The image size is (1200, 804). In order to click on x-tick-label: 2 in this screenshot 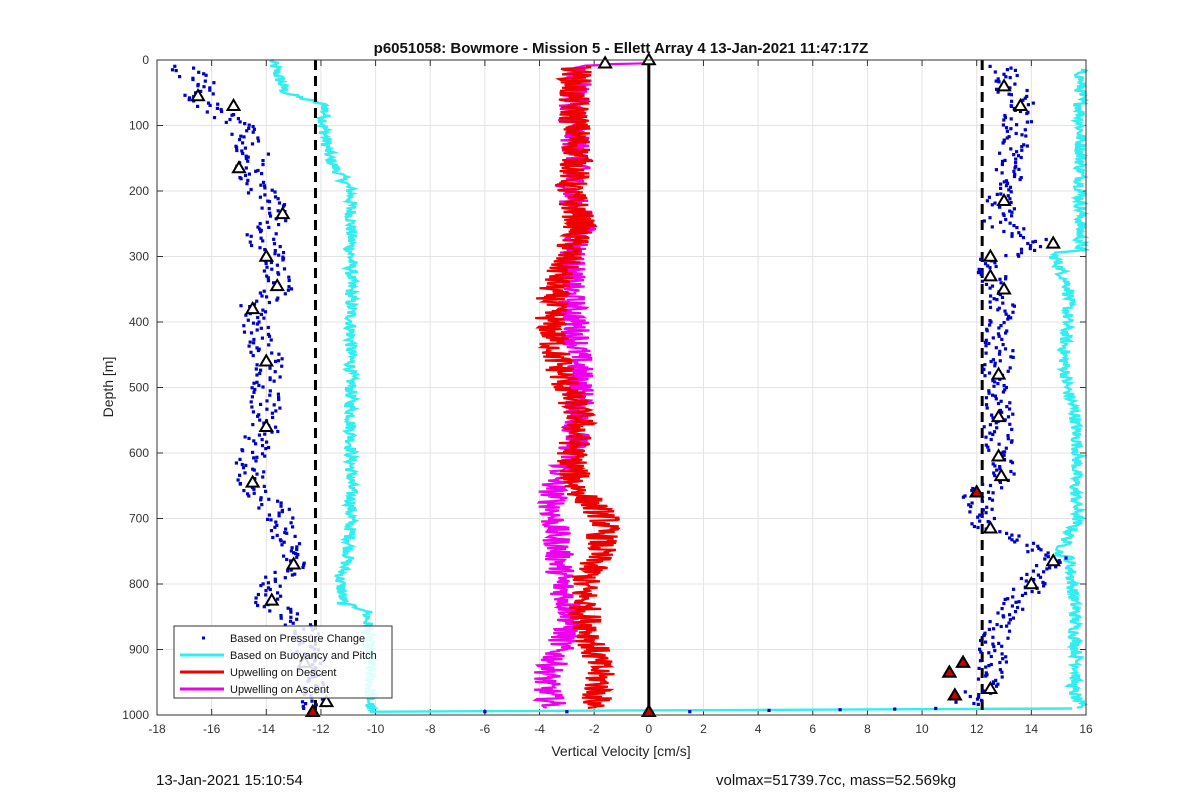, I will do `click(703, 729)`.